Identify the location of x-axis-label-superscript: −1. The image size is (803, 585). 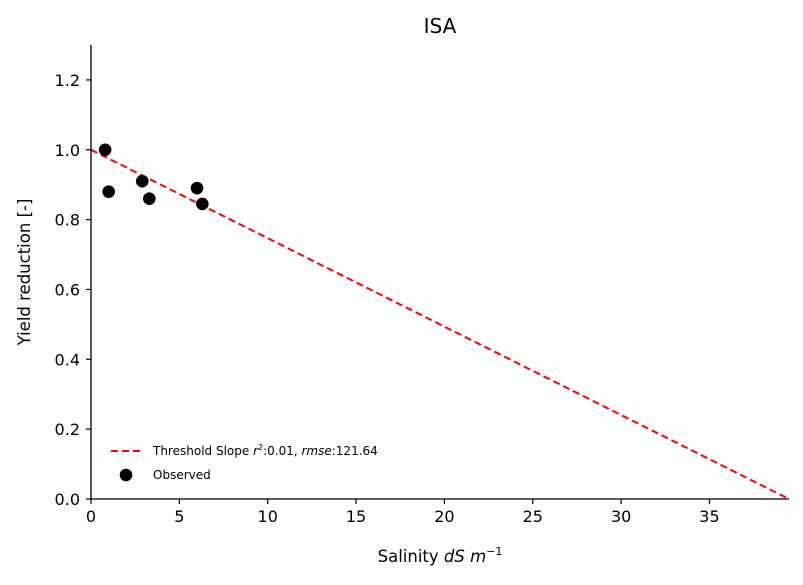
(494, 551).